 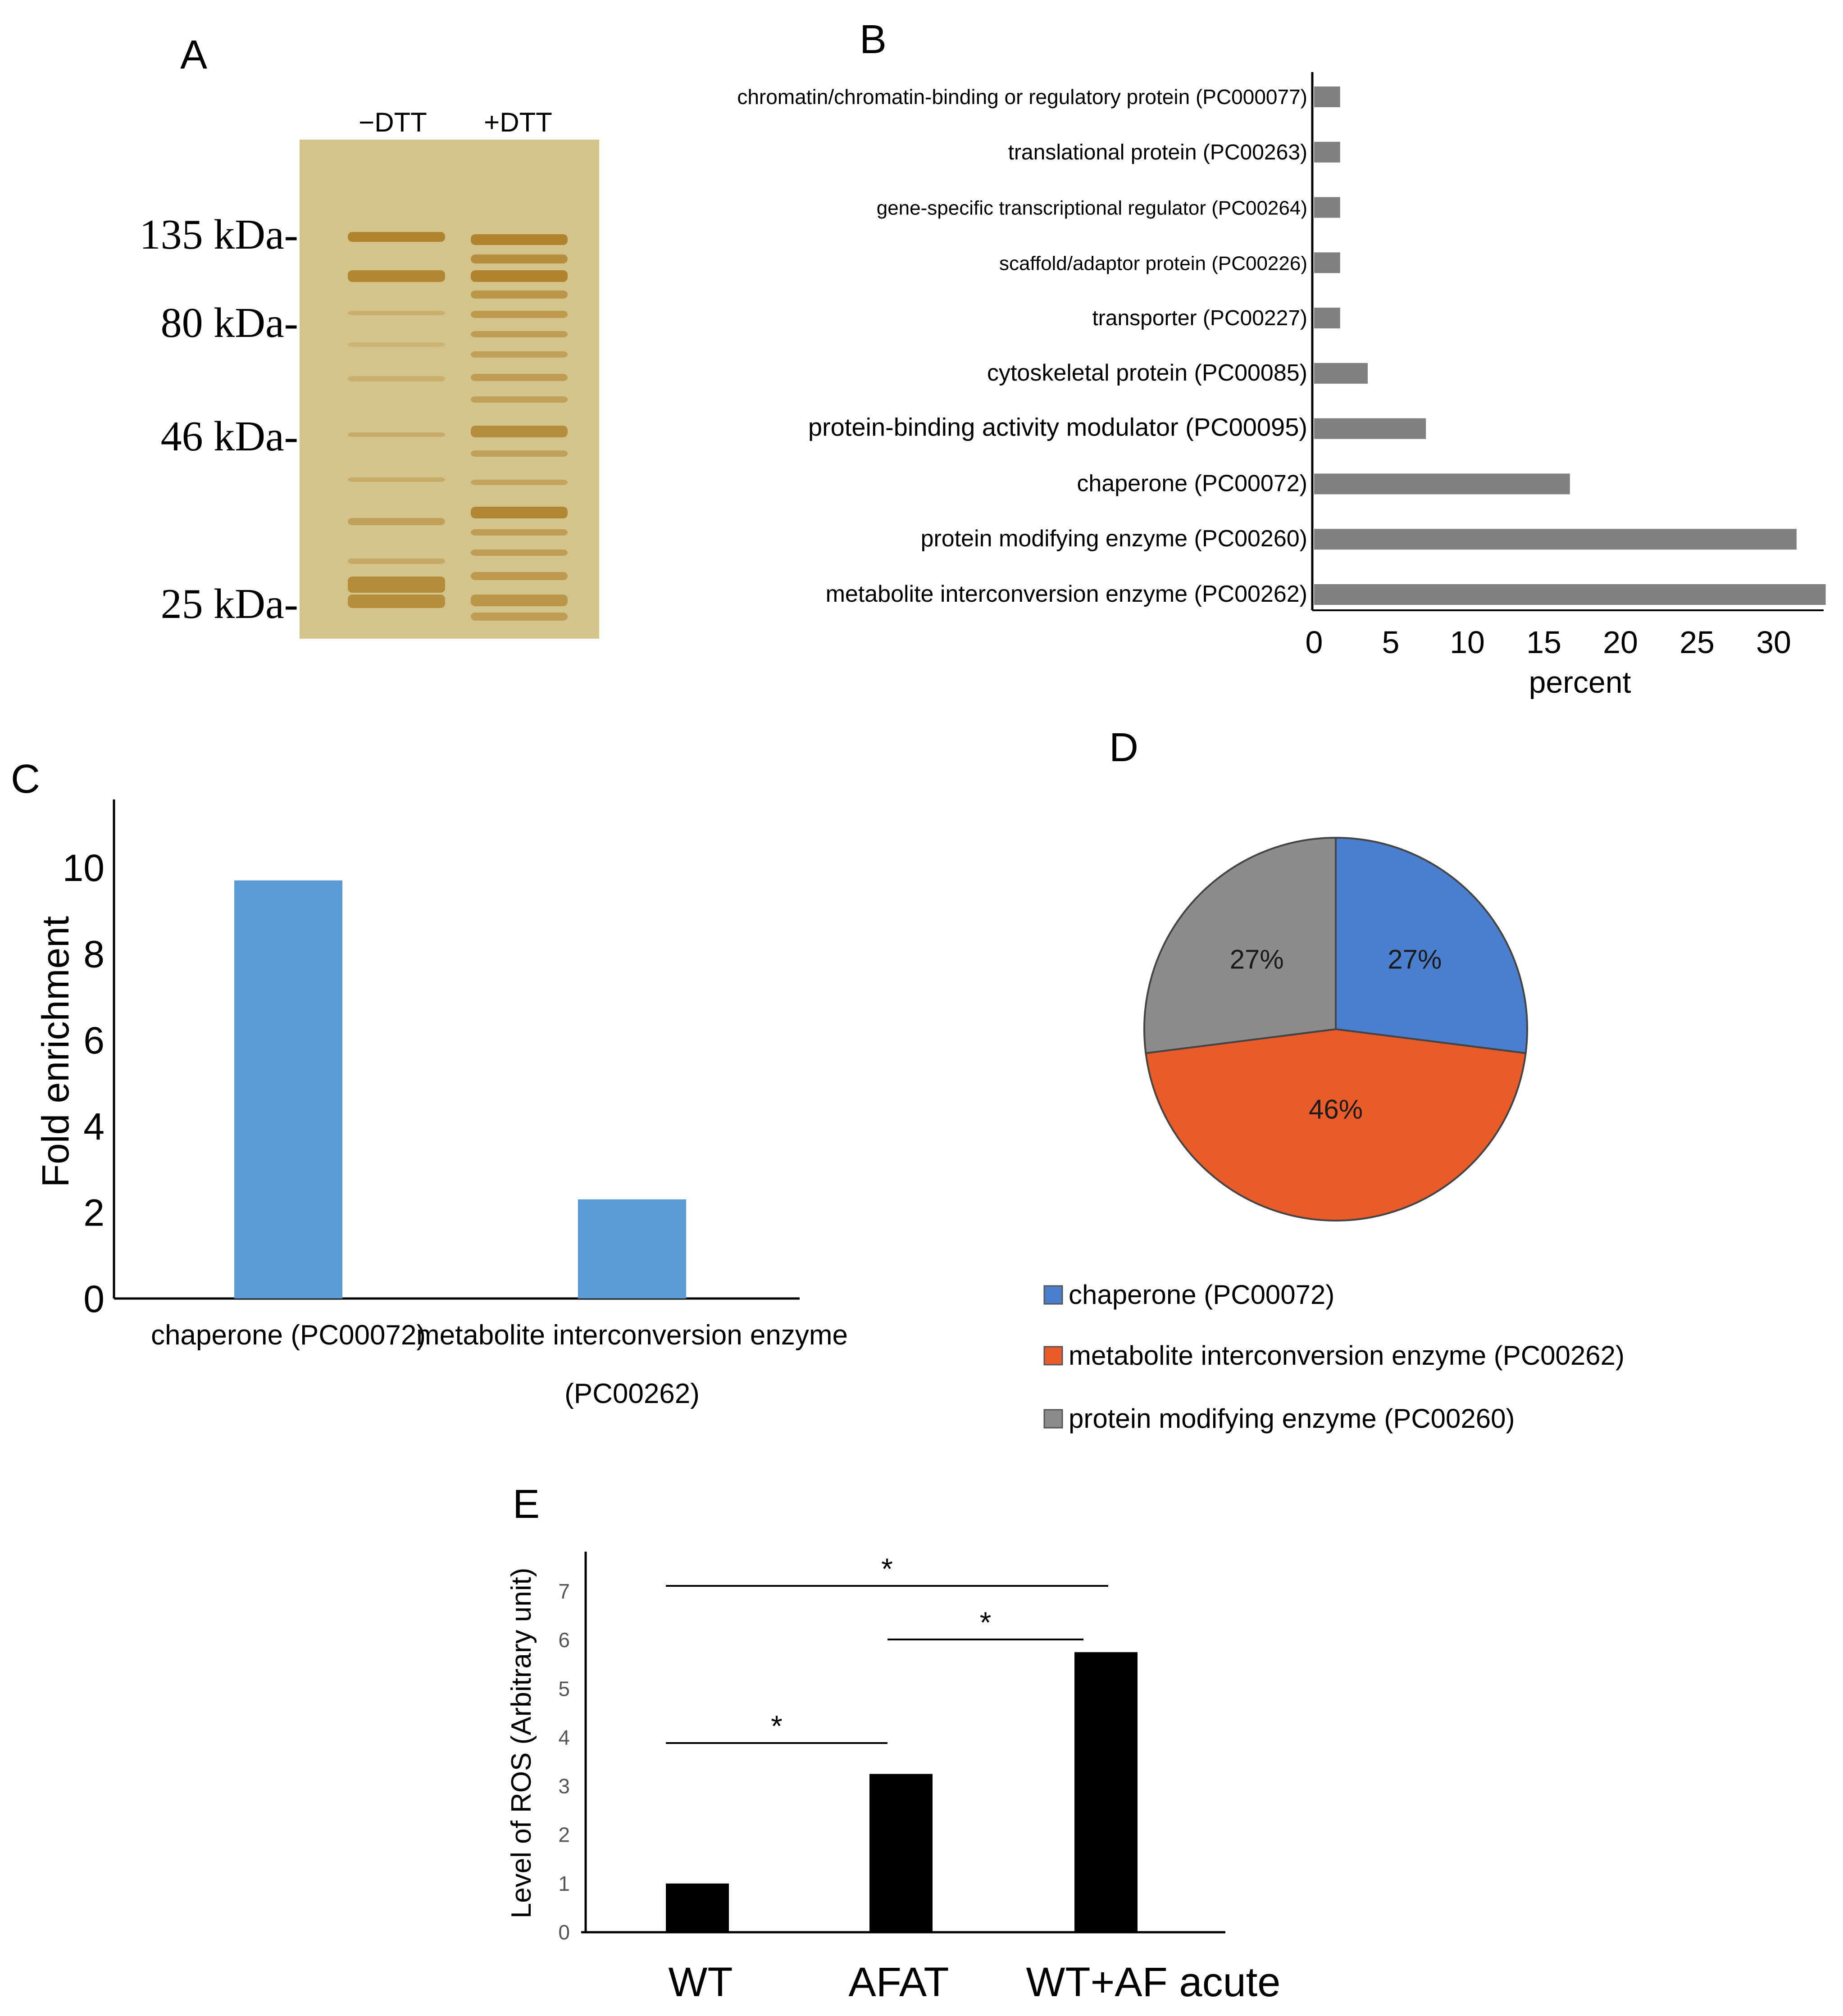 What do you see at coordinates (1147, 373) in the screenshot?
I see `b-category-label: cytoskeletal protein (PC00085)` at bounding box center [1147, 373].